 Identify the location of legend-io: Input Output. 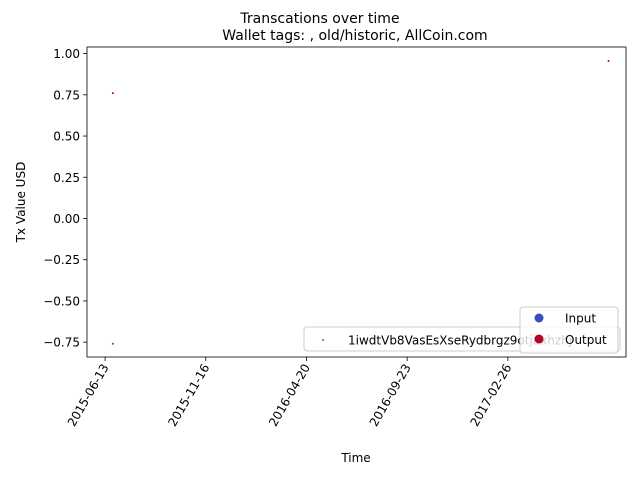
(569, 330).